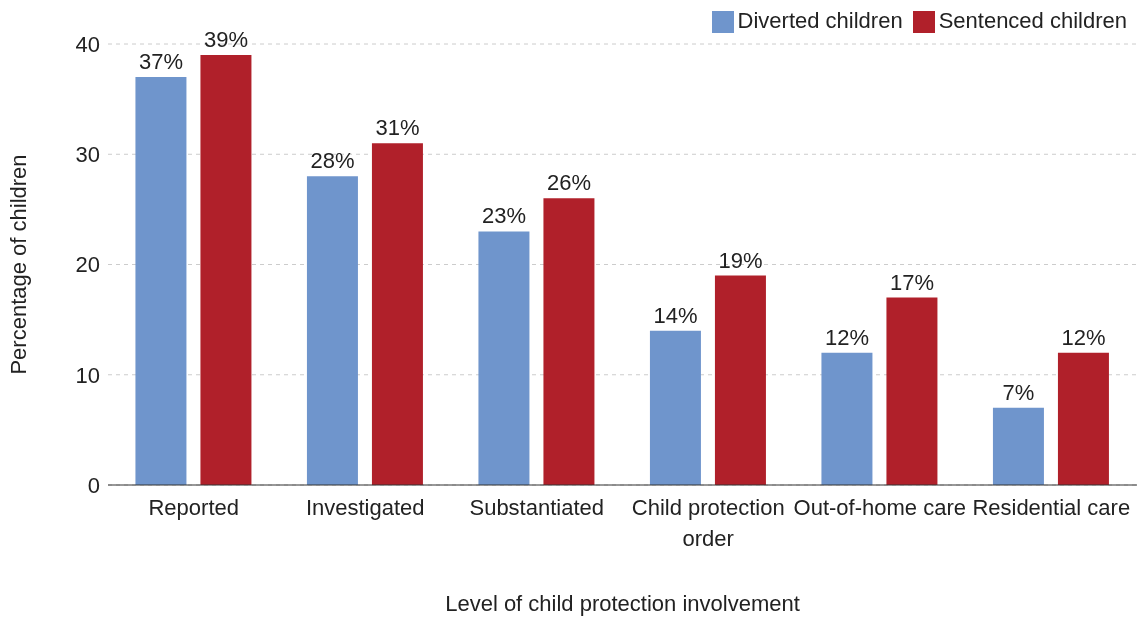 The image size is (1145, 633). What do you see at coordinates (225, 40) in the screenshot?
I see `data-label: 39%` at bounding box center [225, 40].